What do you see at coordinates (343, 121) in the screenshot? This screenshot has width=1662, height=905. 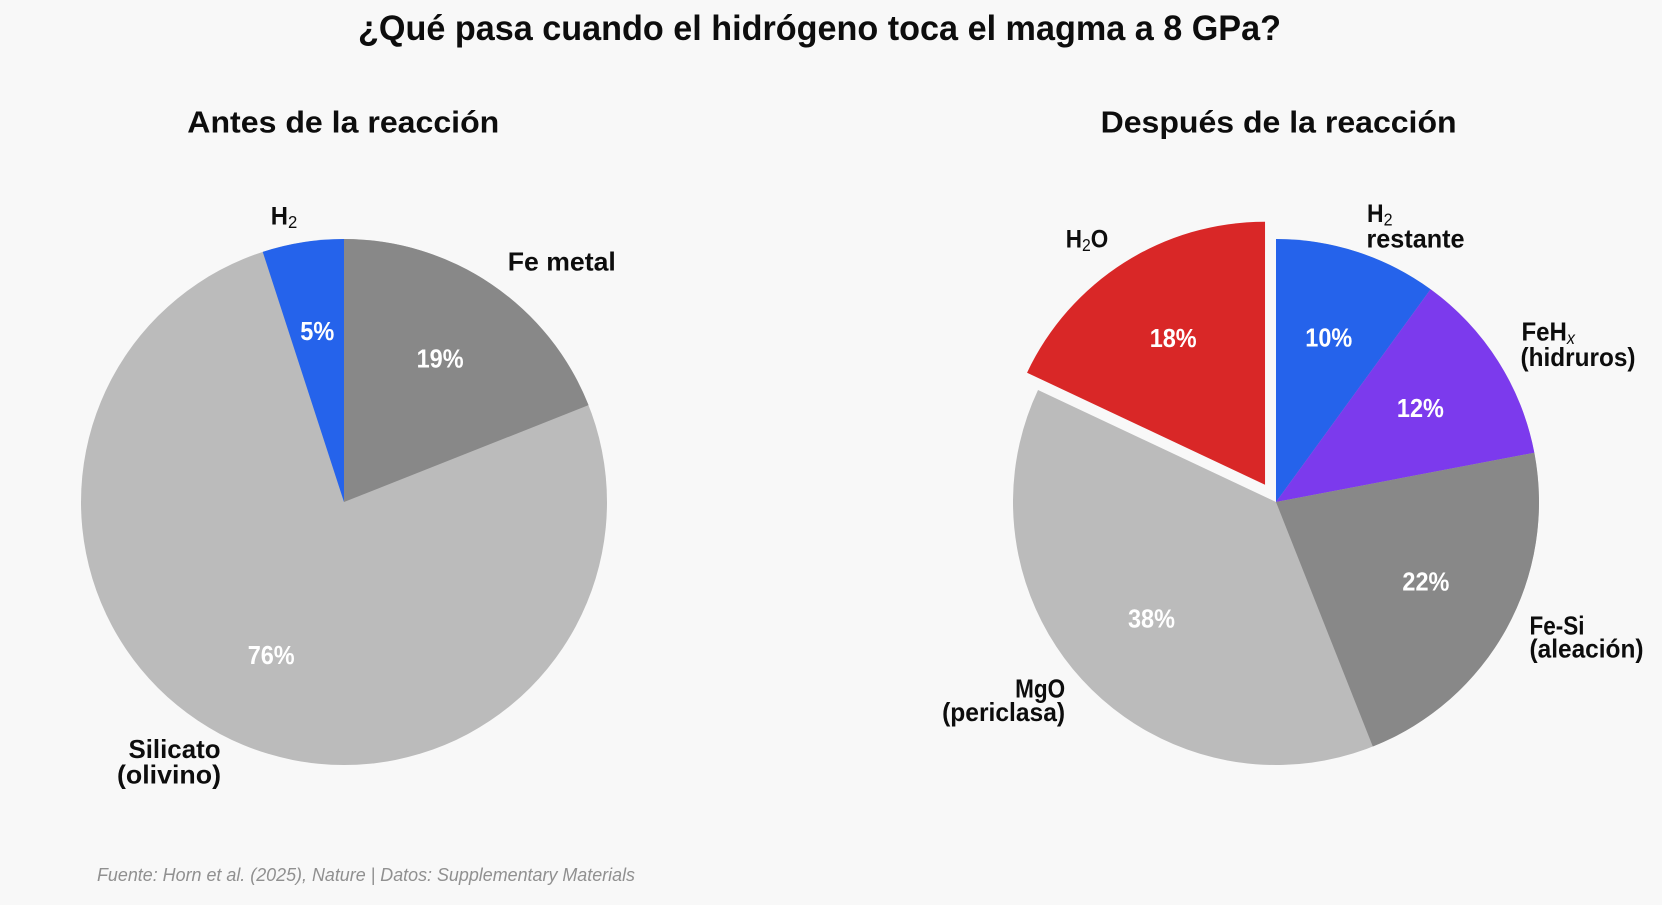 I see `svg-text: Antes de la reacción` at bounding box center [343, 121].